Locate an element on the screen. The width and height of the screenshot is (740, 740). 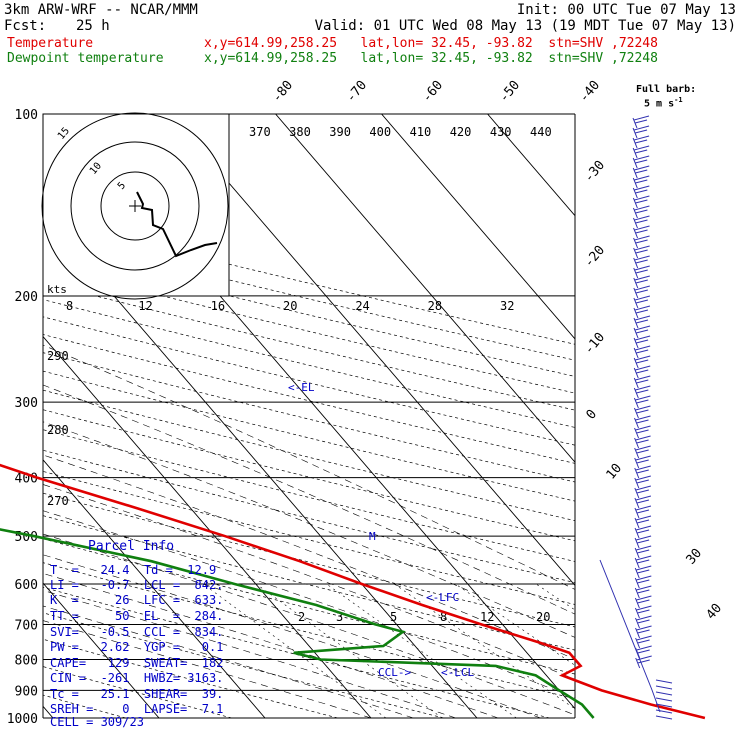
wind-barbs is located at coordinates (636, 417).